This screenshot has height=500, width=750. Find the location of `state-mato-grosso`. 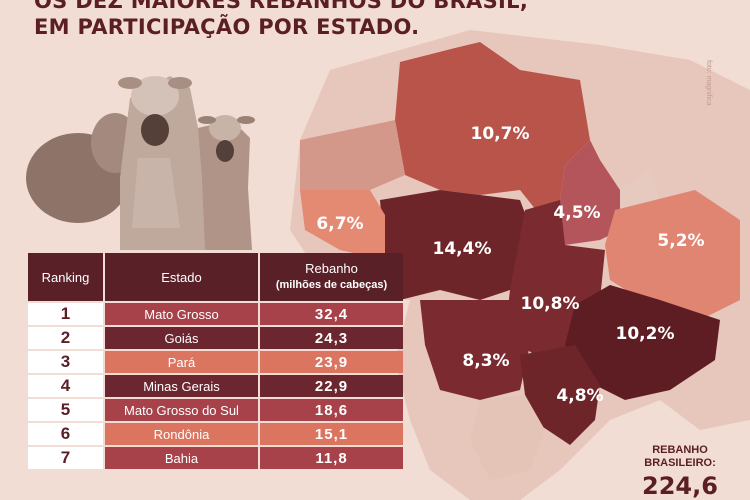

state-mato-grosso is located at coordinates (457, 245).